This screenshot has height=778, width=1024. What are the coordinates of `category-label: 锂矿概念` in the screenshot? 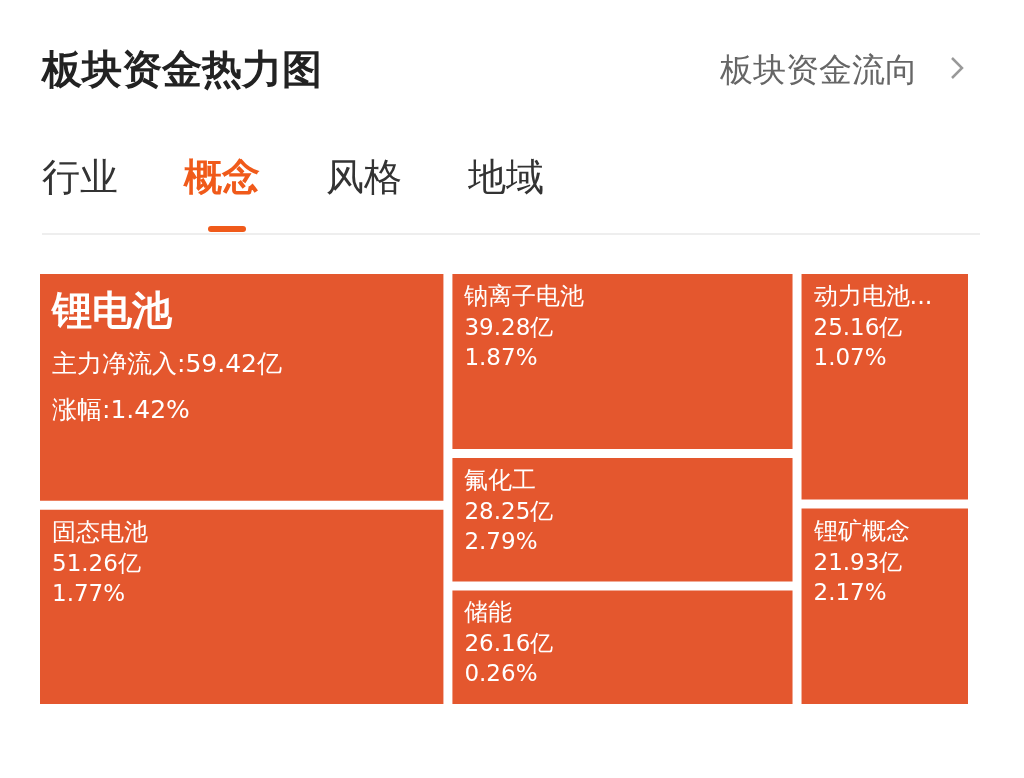 It's located at (861, 530).